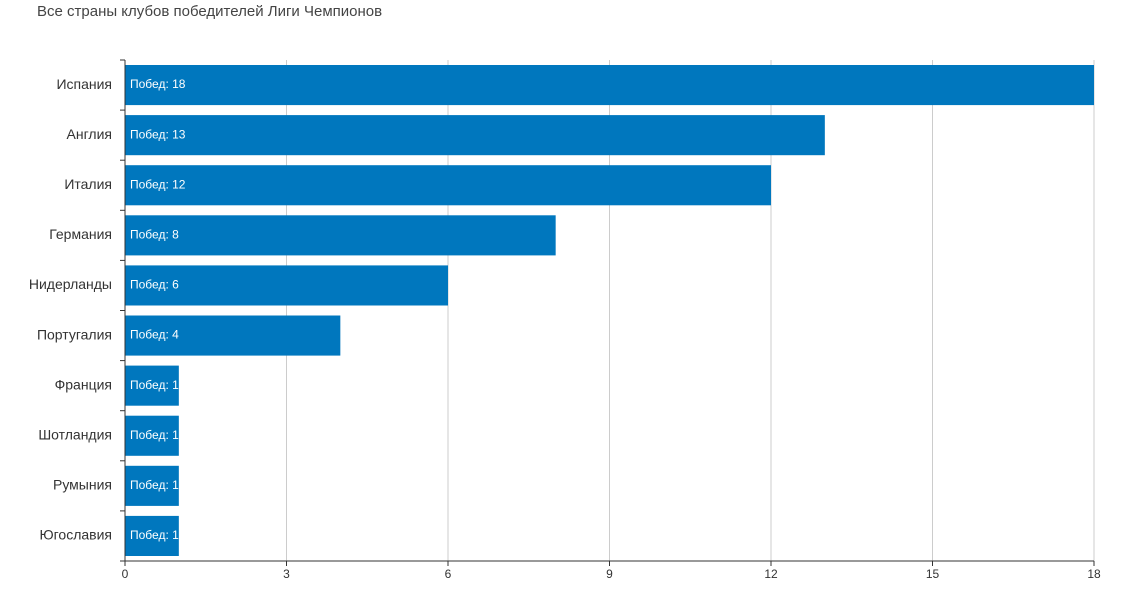 The height and width of the screenshot is (600, 1140). I want to click on x-tick-label: 12, so click(771, 574).